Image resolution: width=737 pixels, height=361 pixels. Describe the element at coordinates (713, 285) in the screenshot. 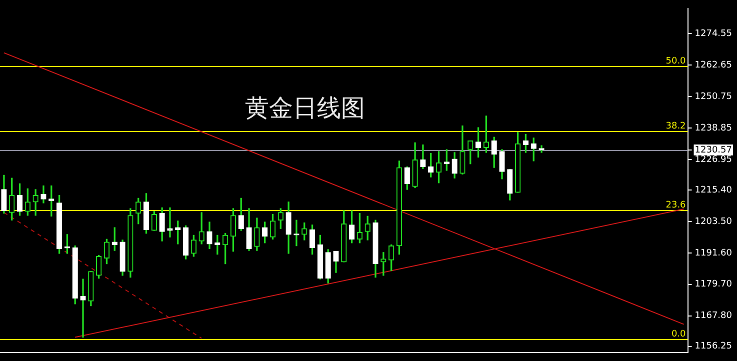

I see `y-tick-label: 1179.70` at that location.